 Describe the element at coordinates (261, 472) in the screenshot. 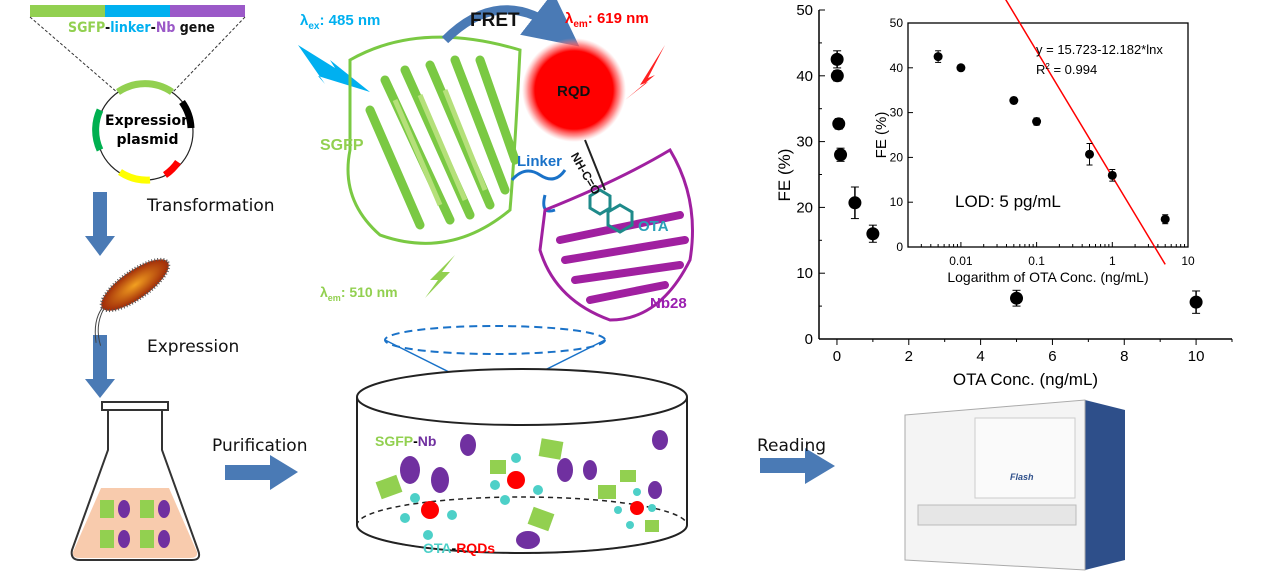

I see `arrow-purification` at that location.